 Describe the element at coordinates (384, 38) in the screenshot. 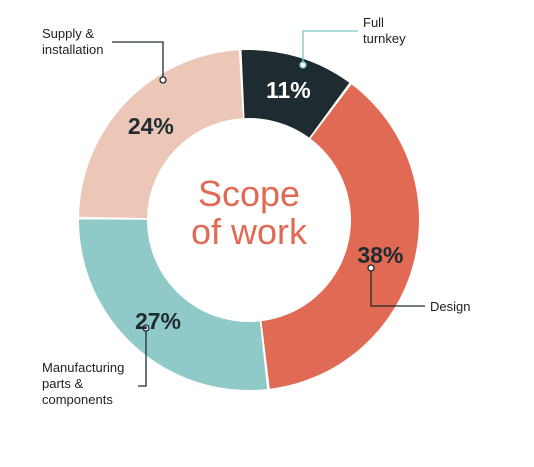

I see `callout-label-full-turnkey-line-2: turnkey` at that location.